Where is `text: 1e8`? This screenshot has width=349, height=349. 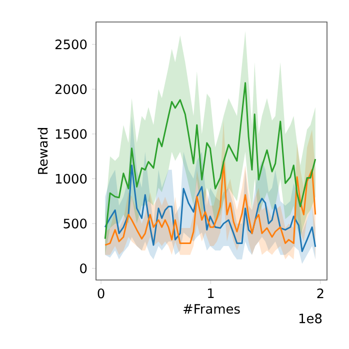
text: 1e8 is located at coordinates (310, 319).